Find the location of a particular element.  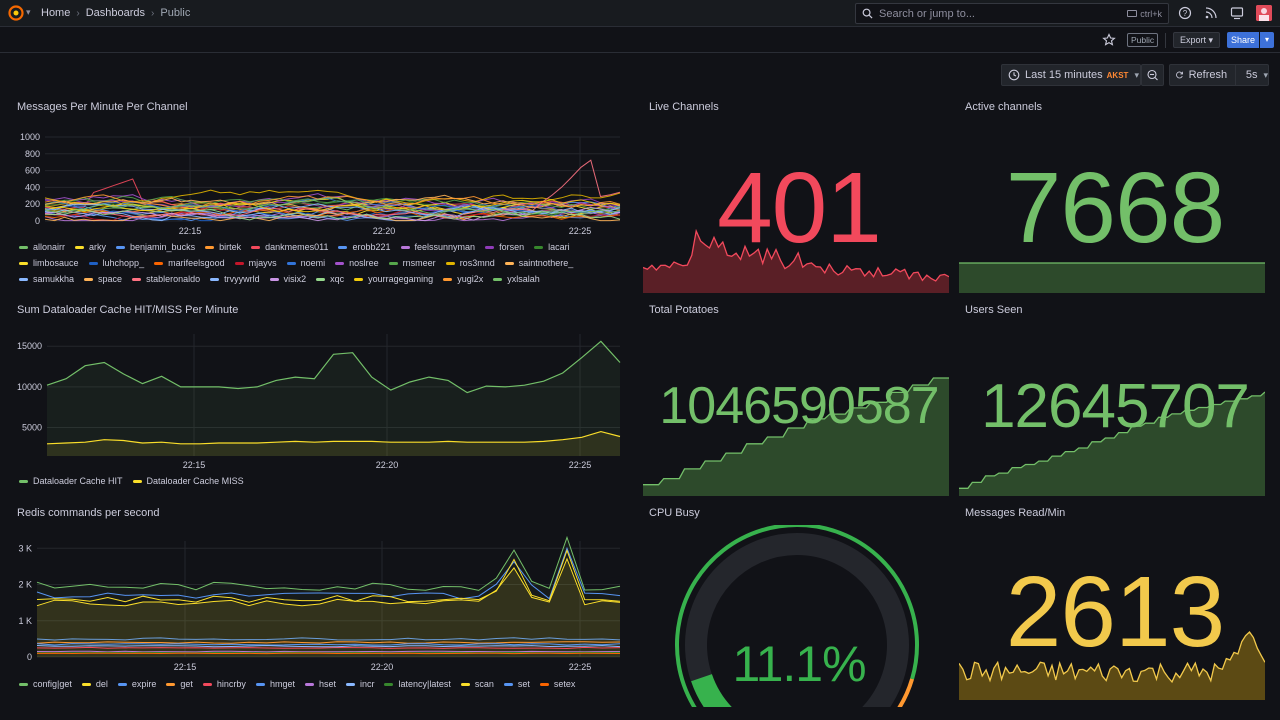

refresh-picker: Refresh 5s ▾ is located at coordinates (1219, 75).